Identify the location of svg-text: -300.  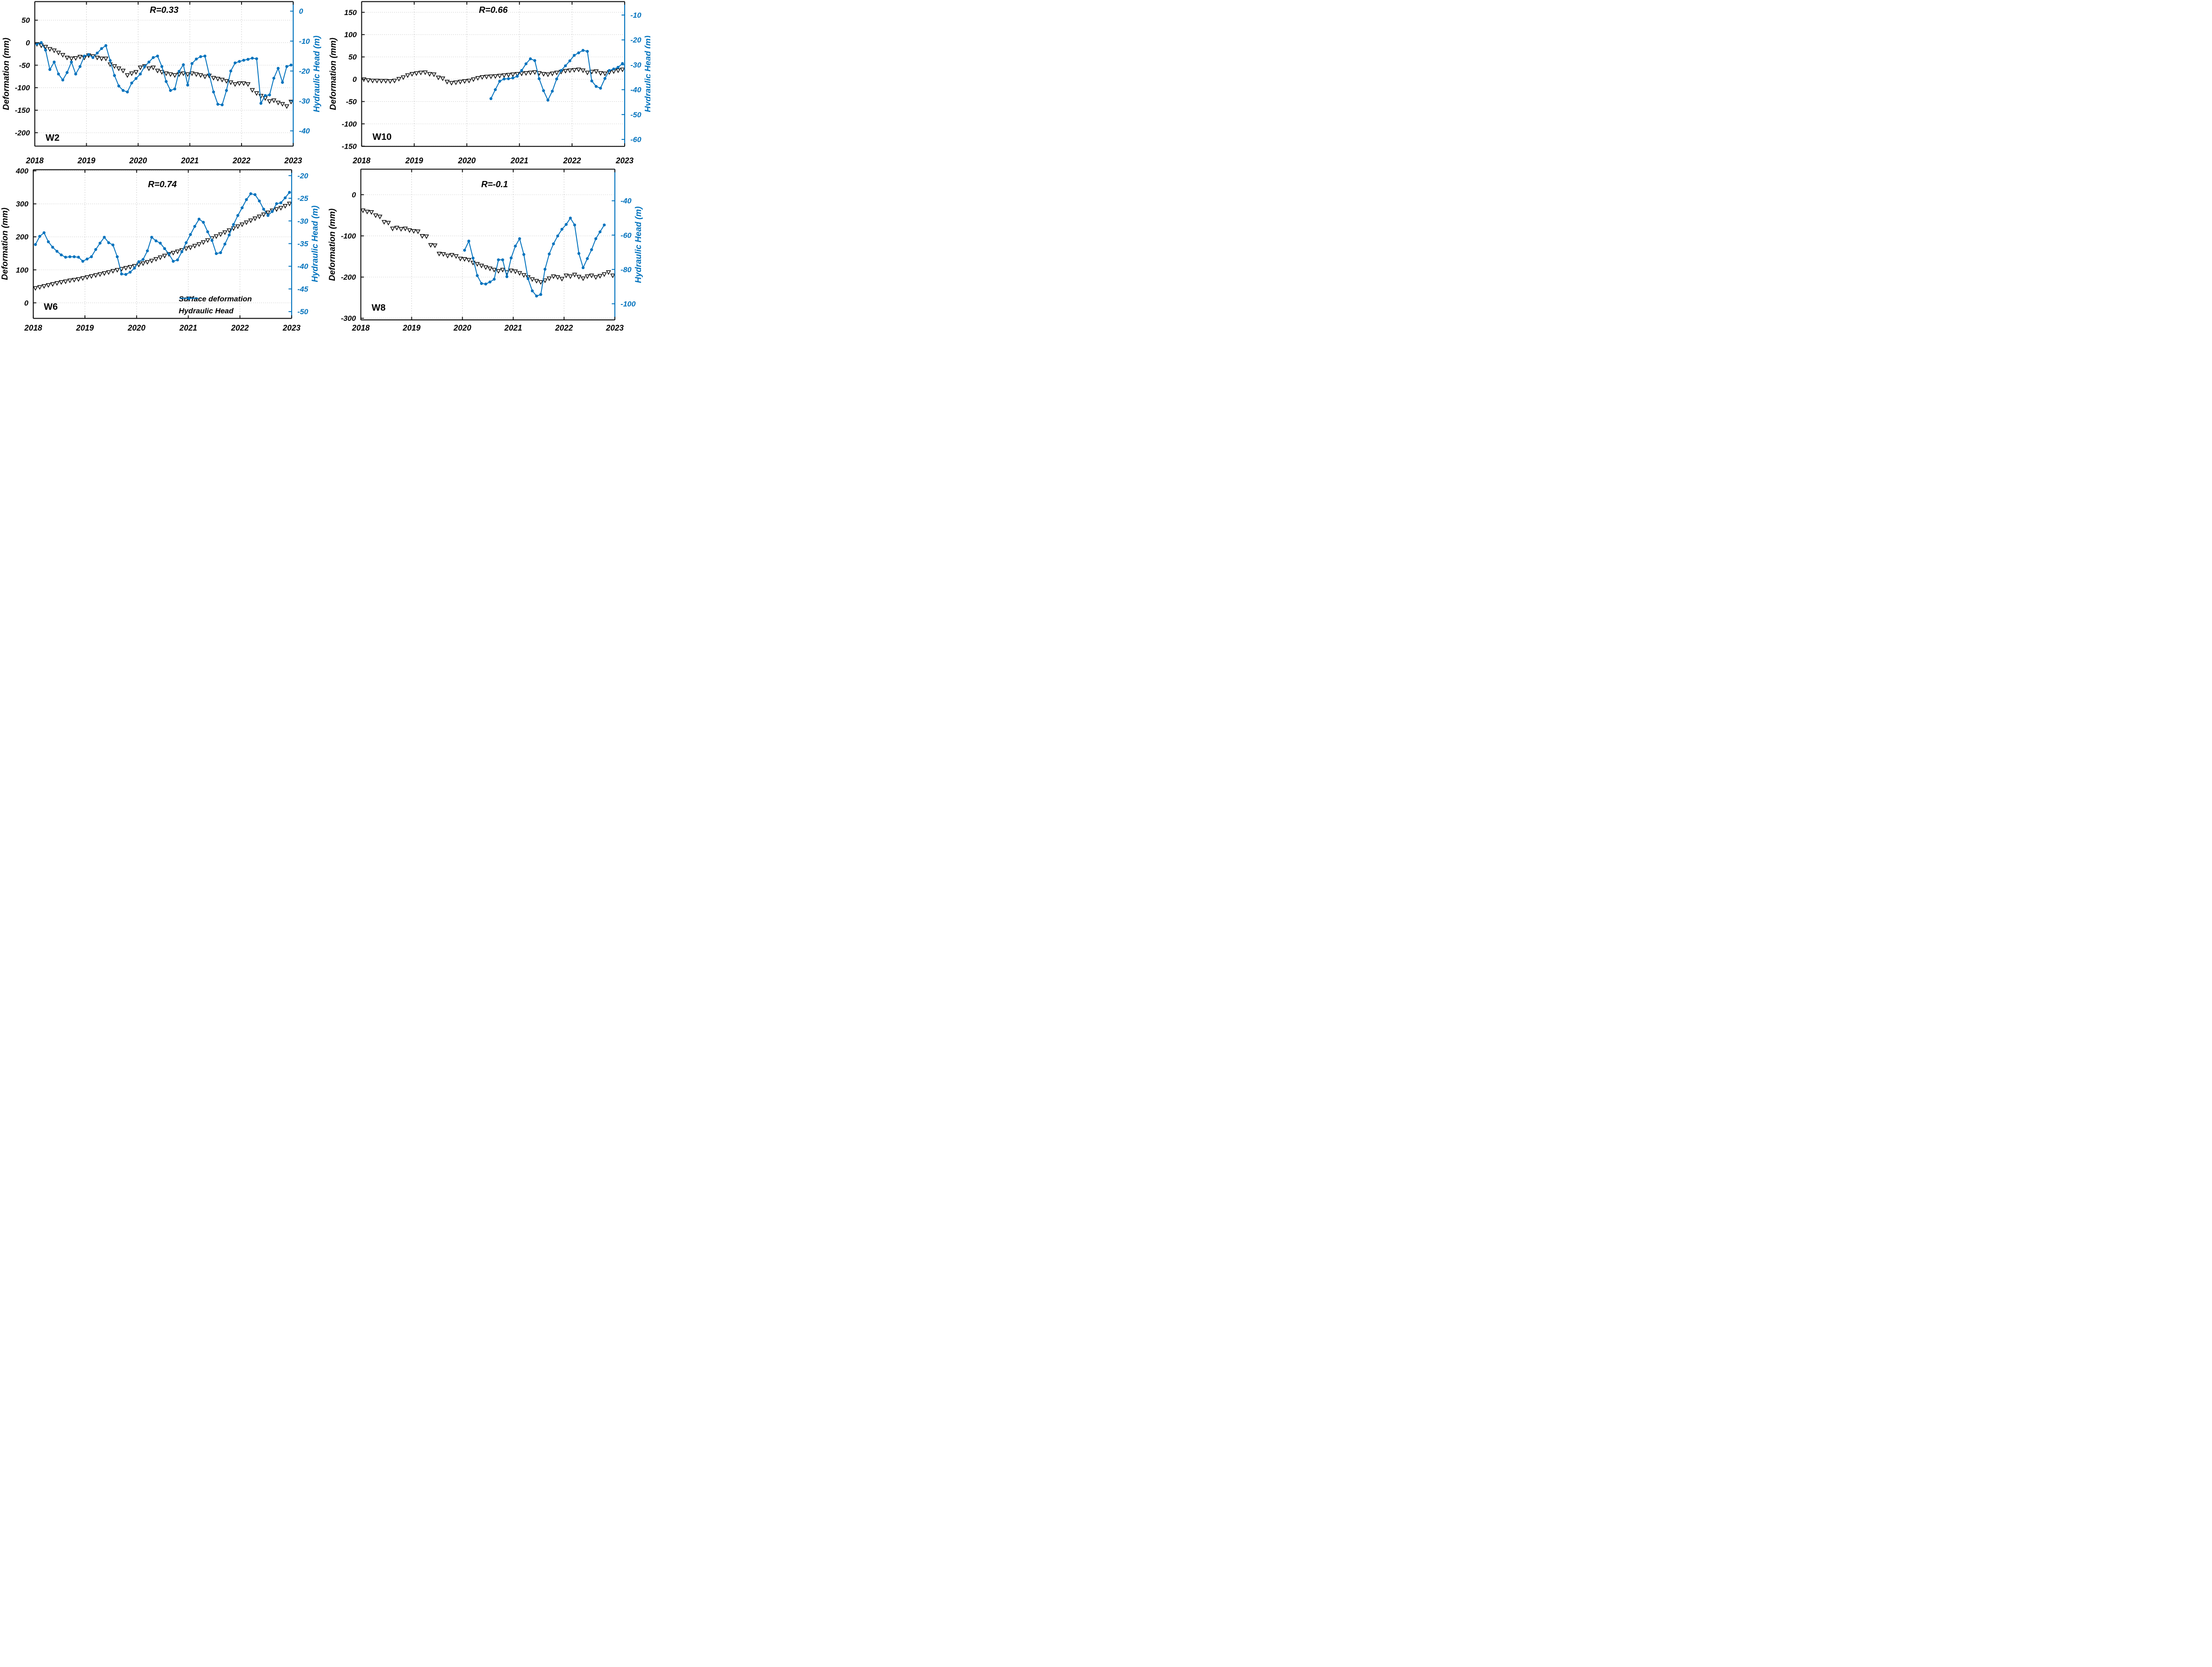
(349, 319).